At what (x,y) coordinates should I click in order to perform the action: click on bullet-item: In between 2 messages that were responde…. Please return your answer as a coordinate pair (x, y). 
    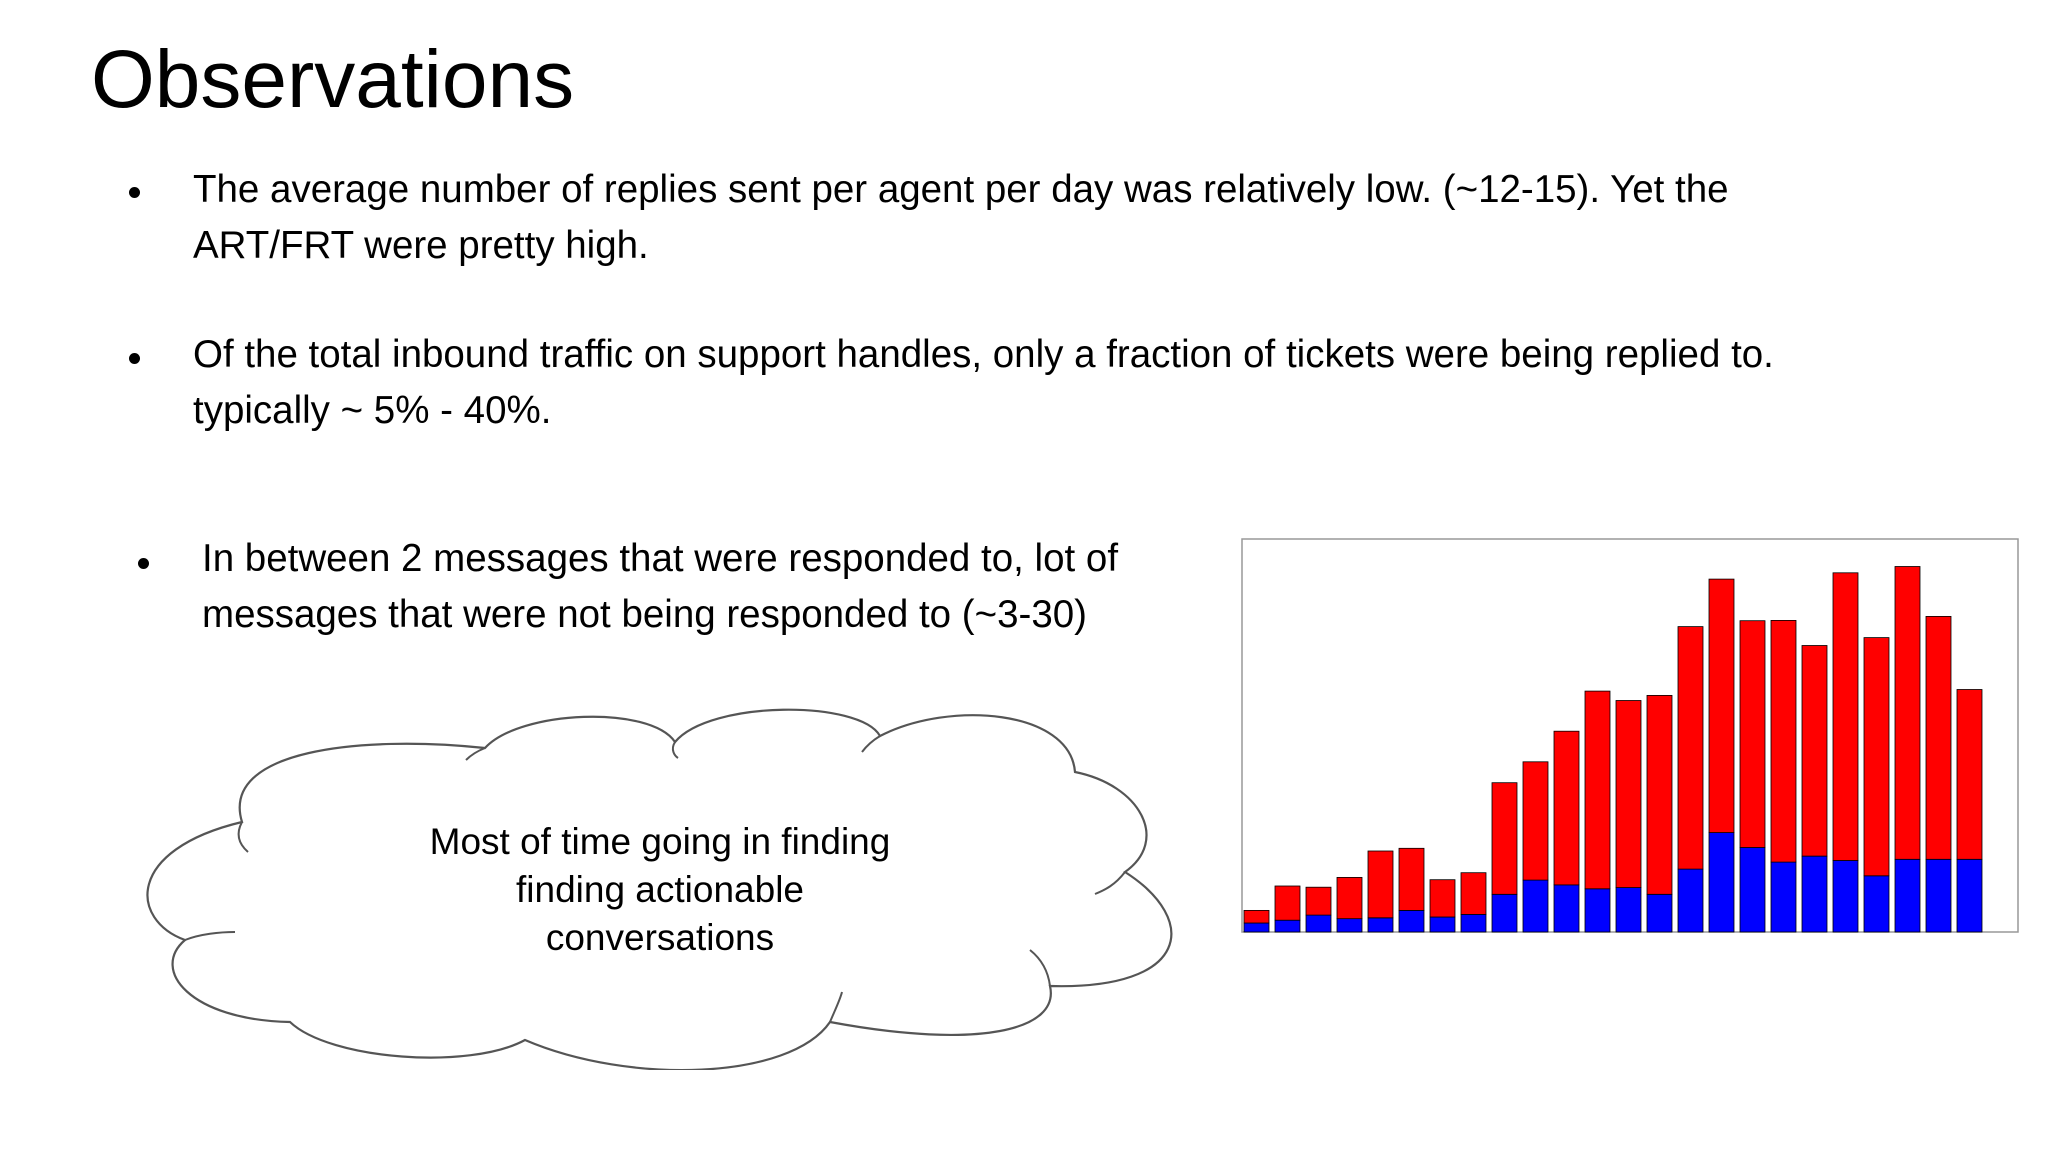
    Looking at the image, I should click on (670, 587).